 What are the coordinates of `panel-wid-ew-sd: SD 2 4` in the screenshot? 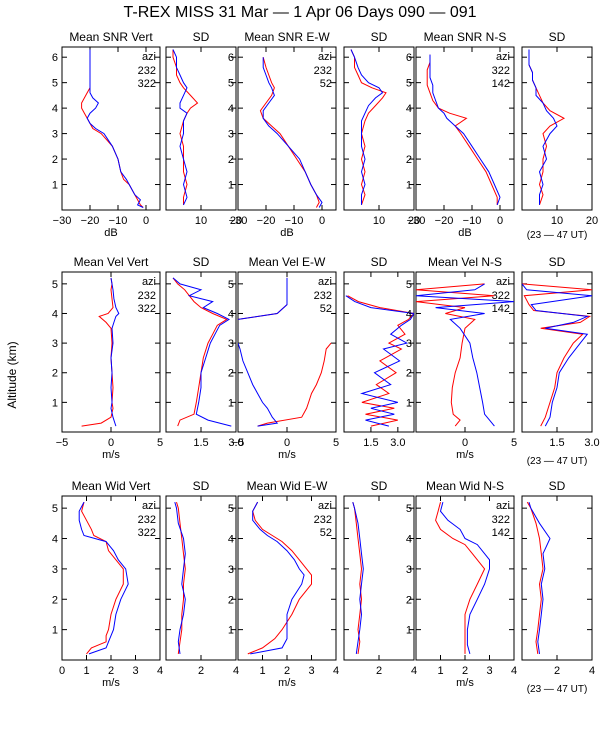 It's located at (380, 578).